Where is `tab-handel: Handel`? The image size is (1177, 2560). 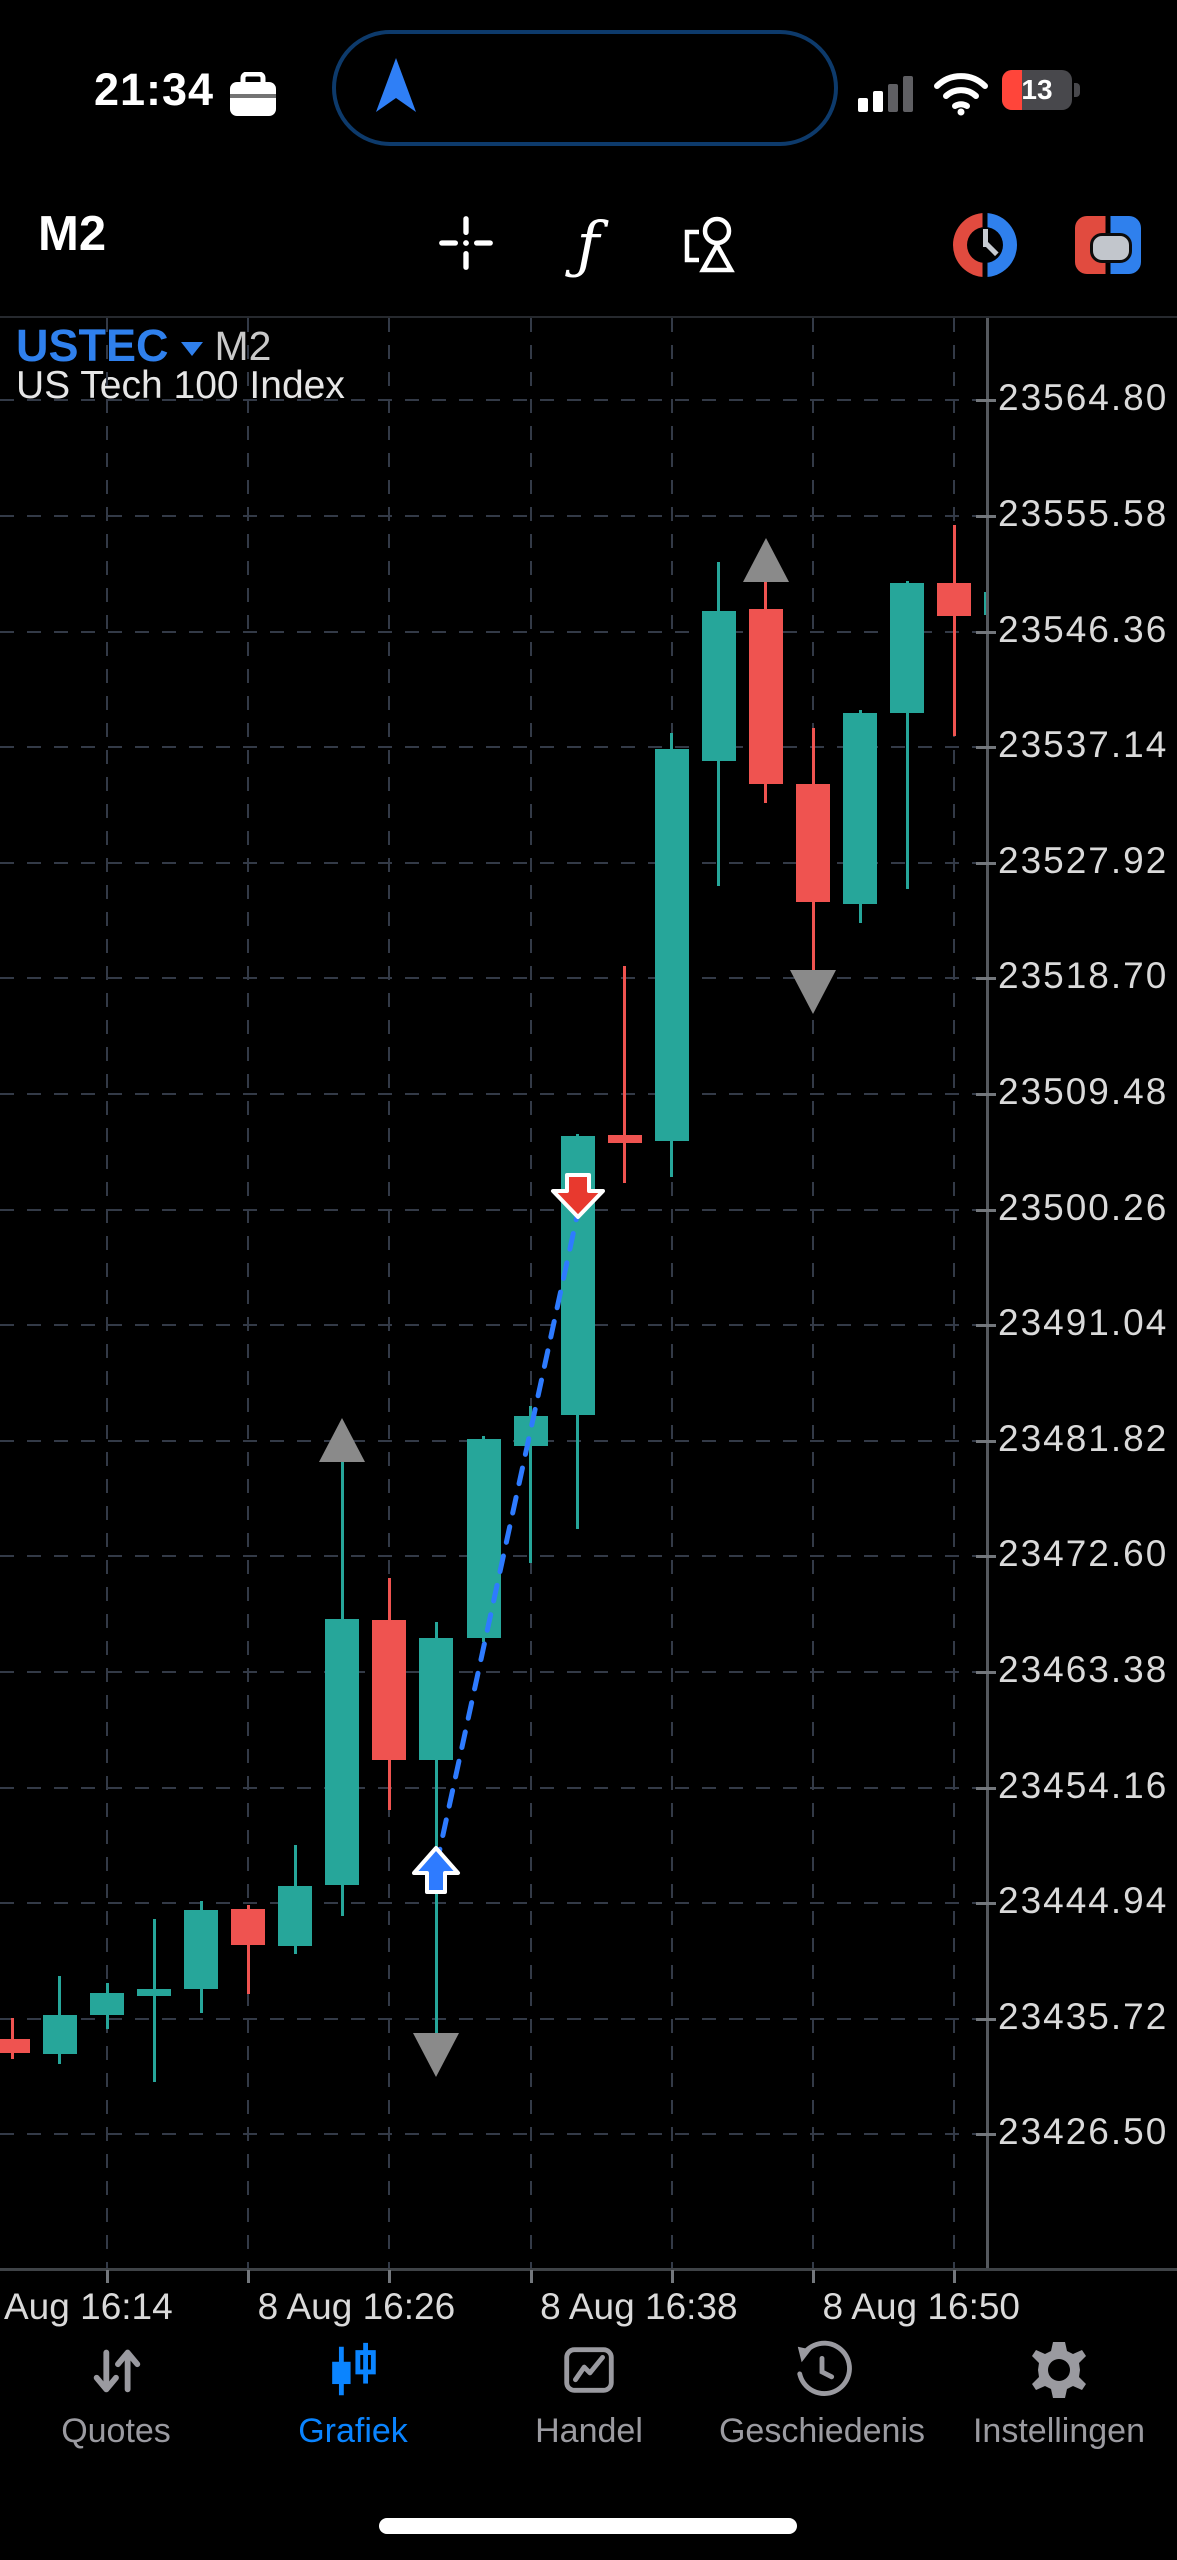 tab-handel: Handel is located at coordinates (589, 2393).